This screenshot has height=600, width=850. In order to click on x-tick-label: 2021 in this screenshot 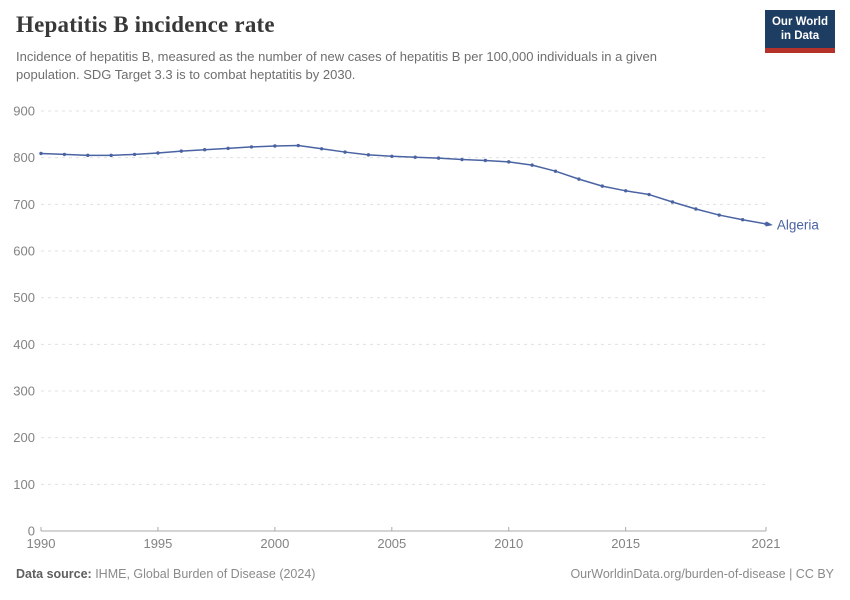, I will do `click(766, 543)`.